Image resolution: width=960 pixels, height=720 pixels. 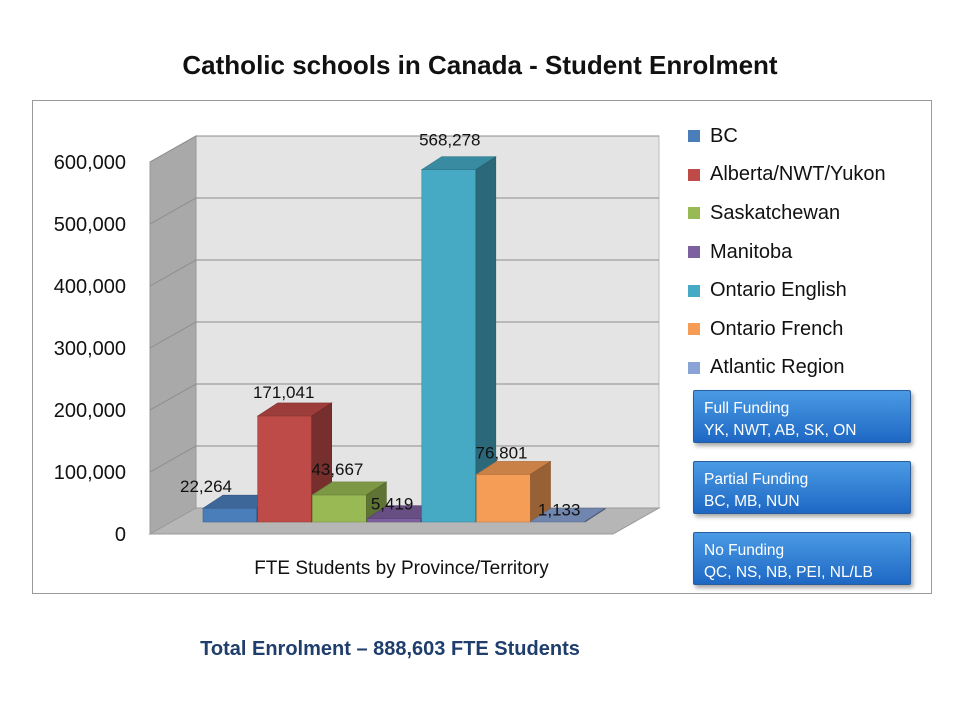 What do you see at coordinates (90, 411) in the screenshot?
I see `y-tick-label: 200,000` at bounding box center [90, 411].